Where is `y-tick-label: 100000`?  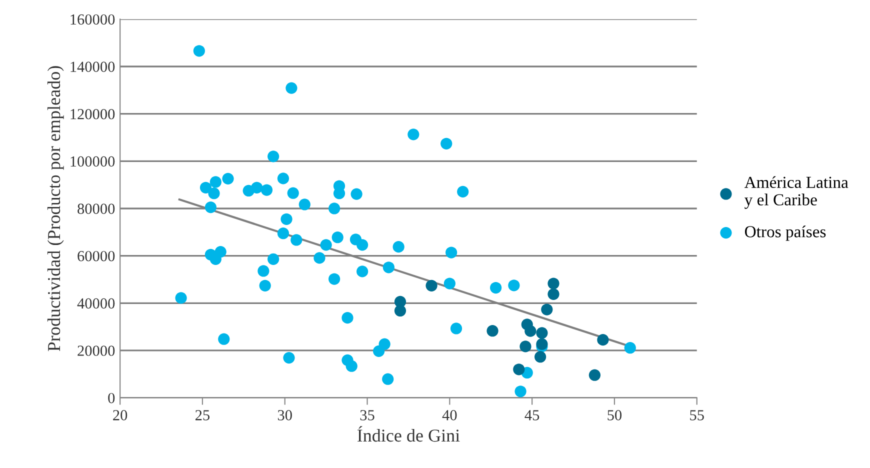
y-tick-label: 100000 is located at coordinates (92, 161).